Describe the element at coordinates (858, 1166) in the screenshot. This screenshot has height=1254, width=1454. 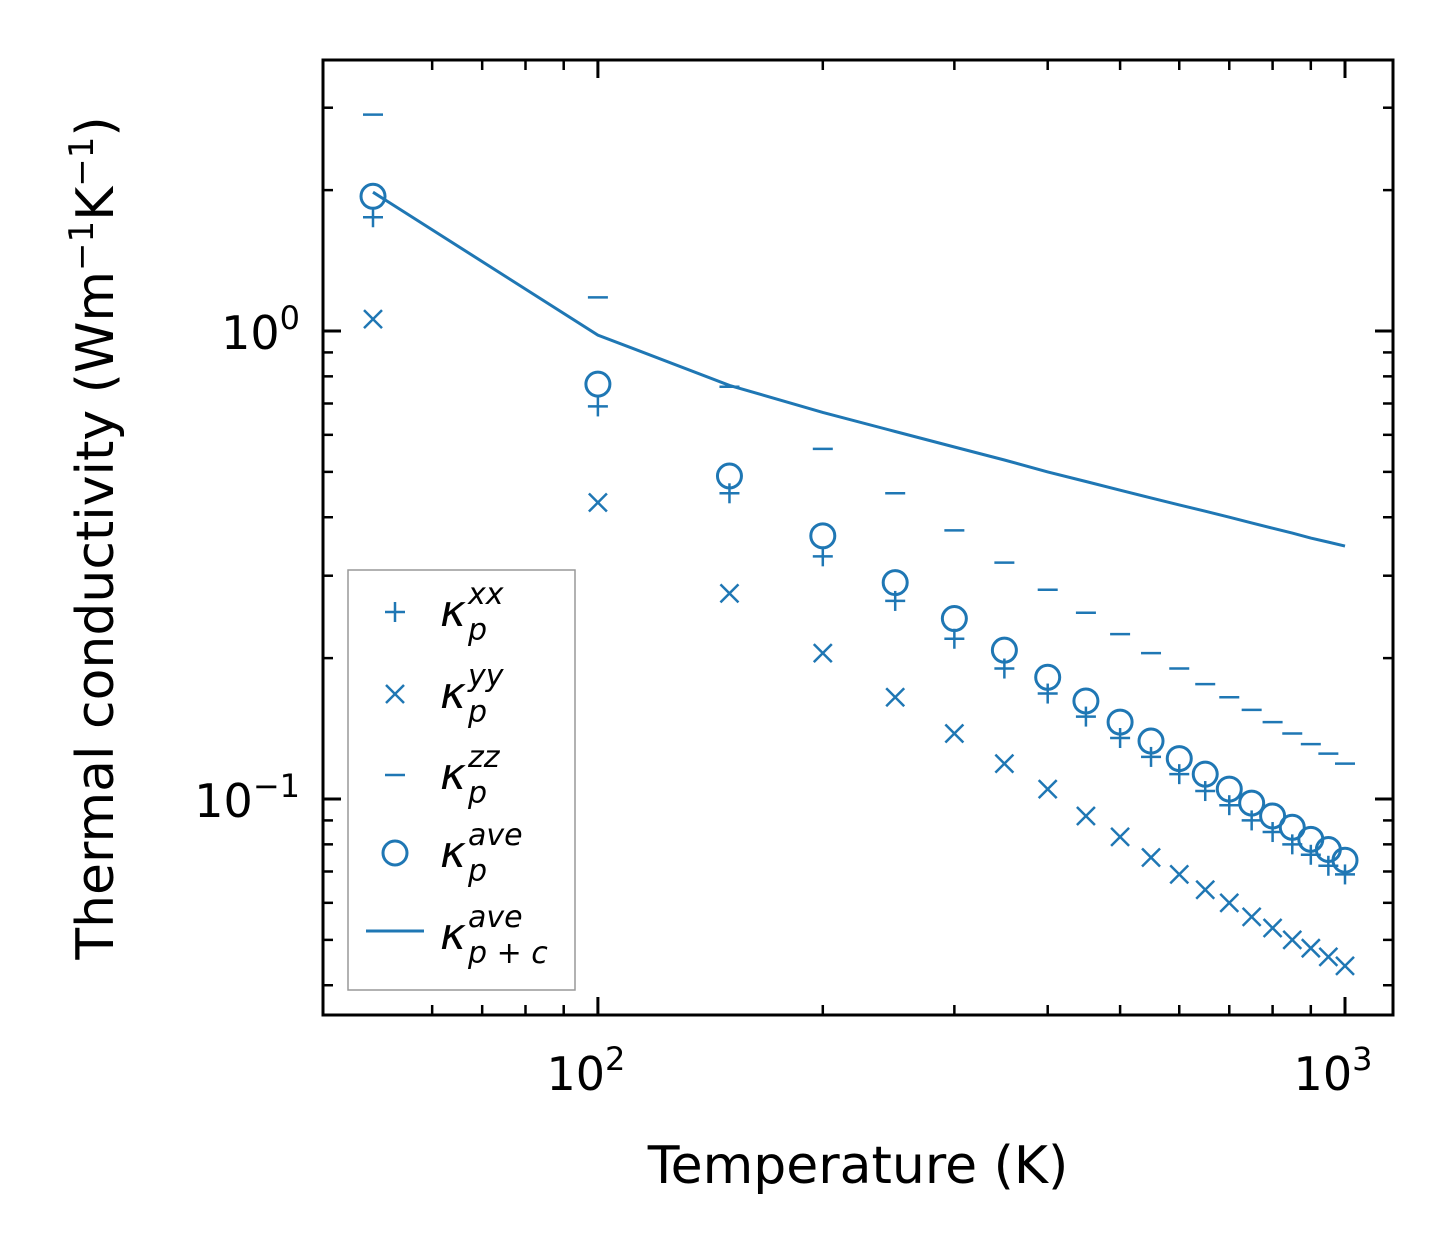
I see `x-axis-label: Temperature (K)` at that location.